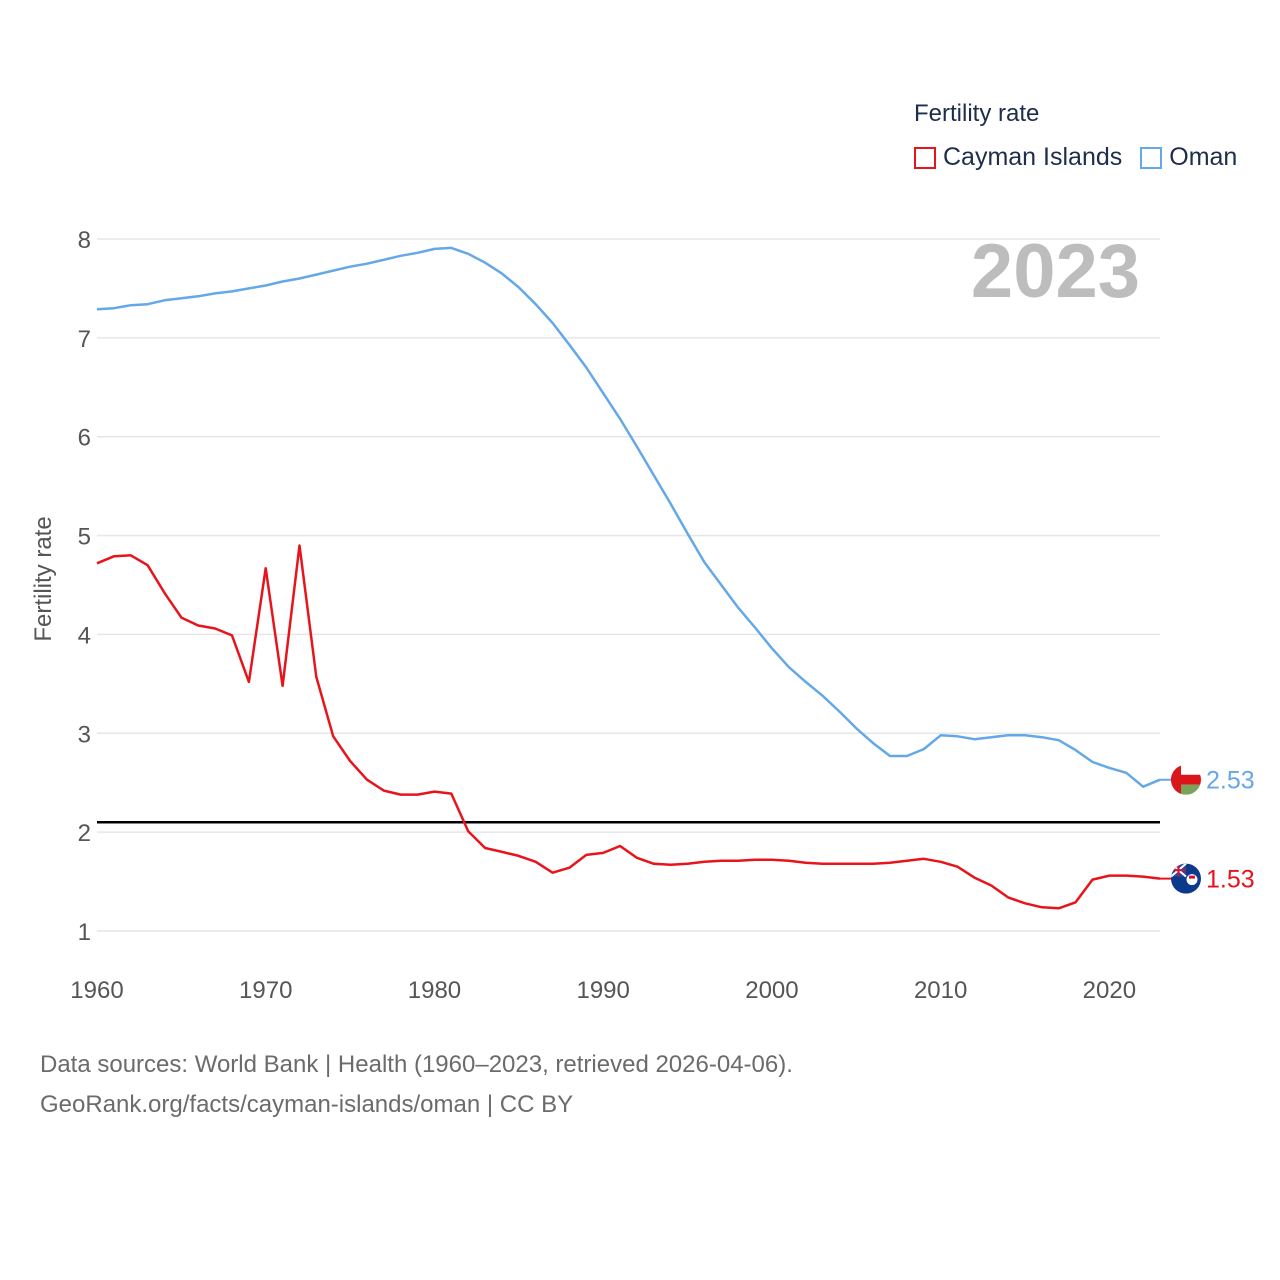 The height and width of the screenshot is (1280, 1280). I want to click on x-tick-label: 1960, so click(96, 990).